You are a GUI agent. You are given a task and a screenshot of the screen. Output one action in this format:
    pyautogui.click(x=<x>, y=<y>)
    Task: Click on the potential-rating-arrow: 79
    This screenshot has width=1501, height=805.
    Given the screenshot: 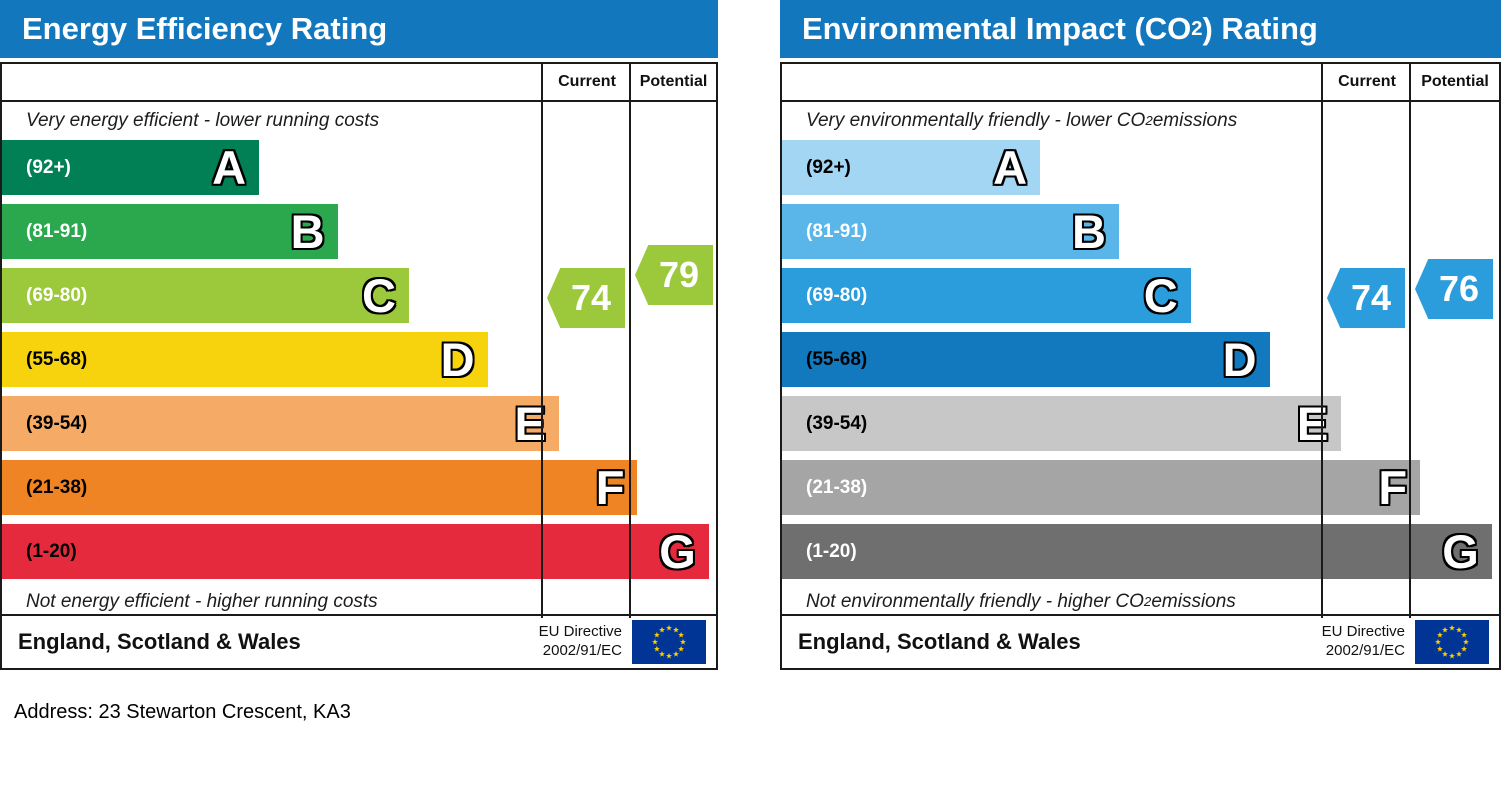 What is the action you would take?
    pyautogui.click(x=674, y=275)
    